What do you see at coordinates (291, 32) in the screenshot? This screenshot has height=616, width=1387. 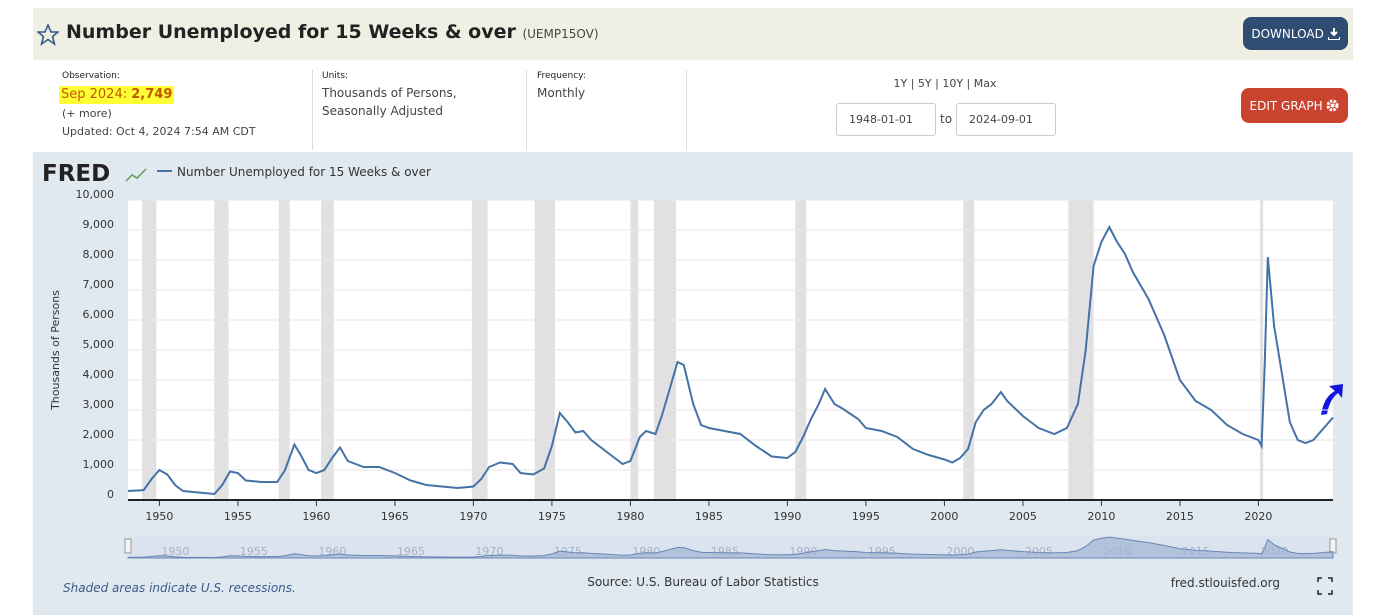 I see `title-text: Number Unemployed for 15 Weeks & over` at bounding box center [291, 32].